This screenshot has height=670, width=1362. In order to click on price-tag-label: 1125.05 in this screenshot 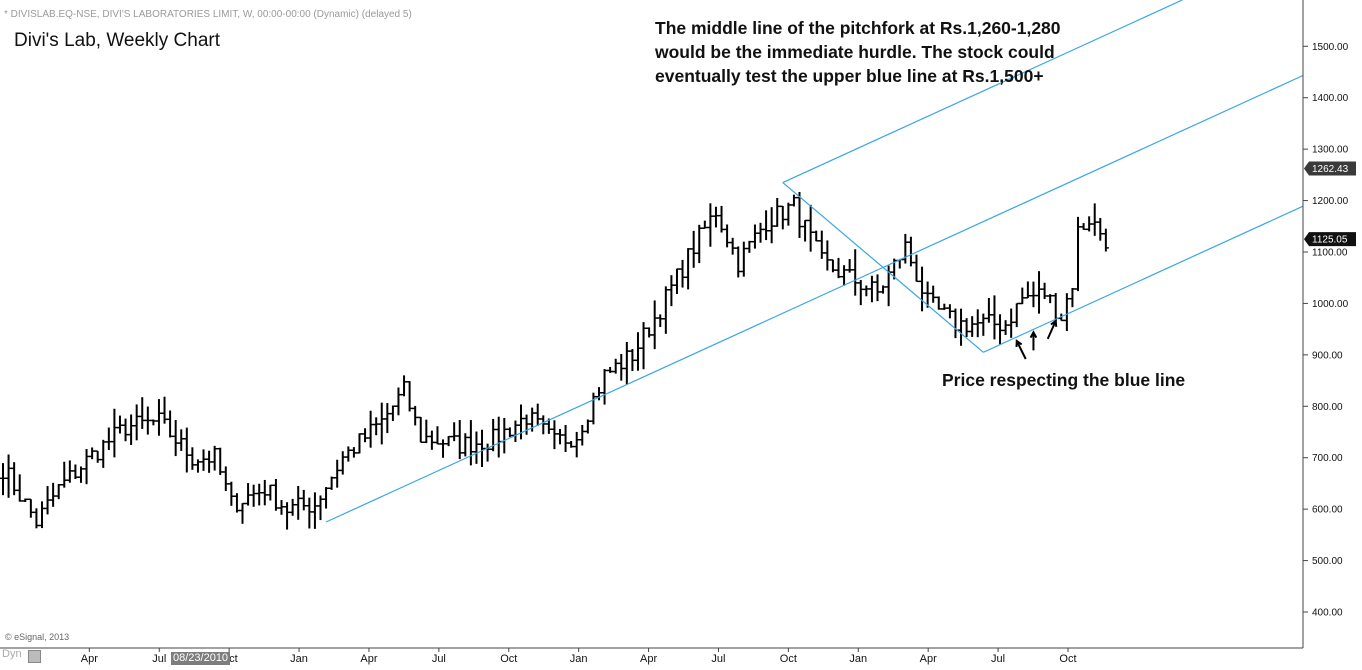, I will do `click(1330, 240)`.